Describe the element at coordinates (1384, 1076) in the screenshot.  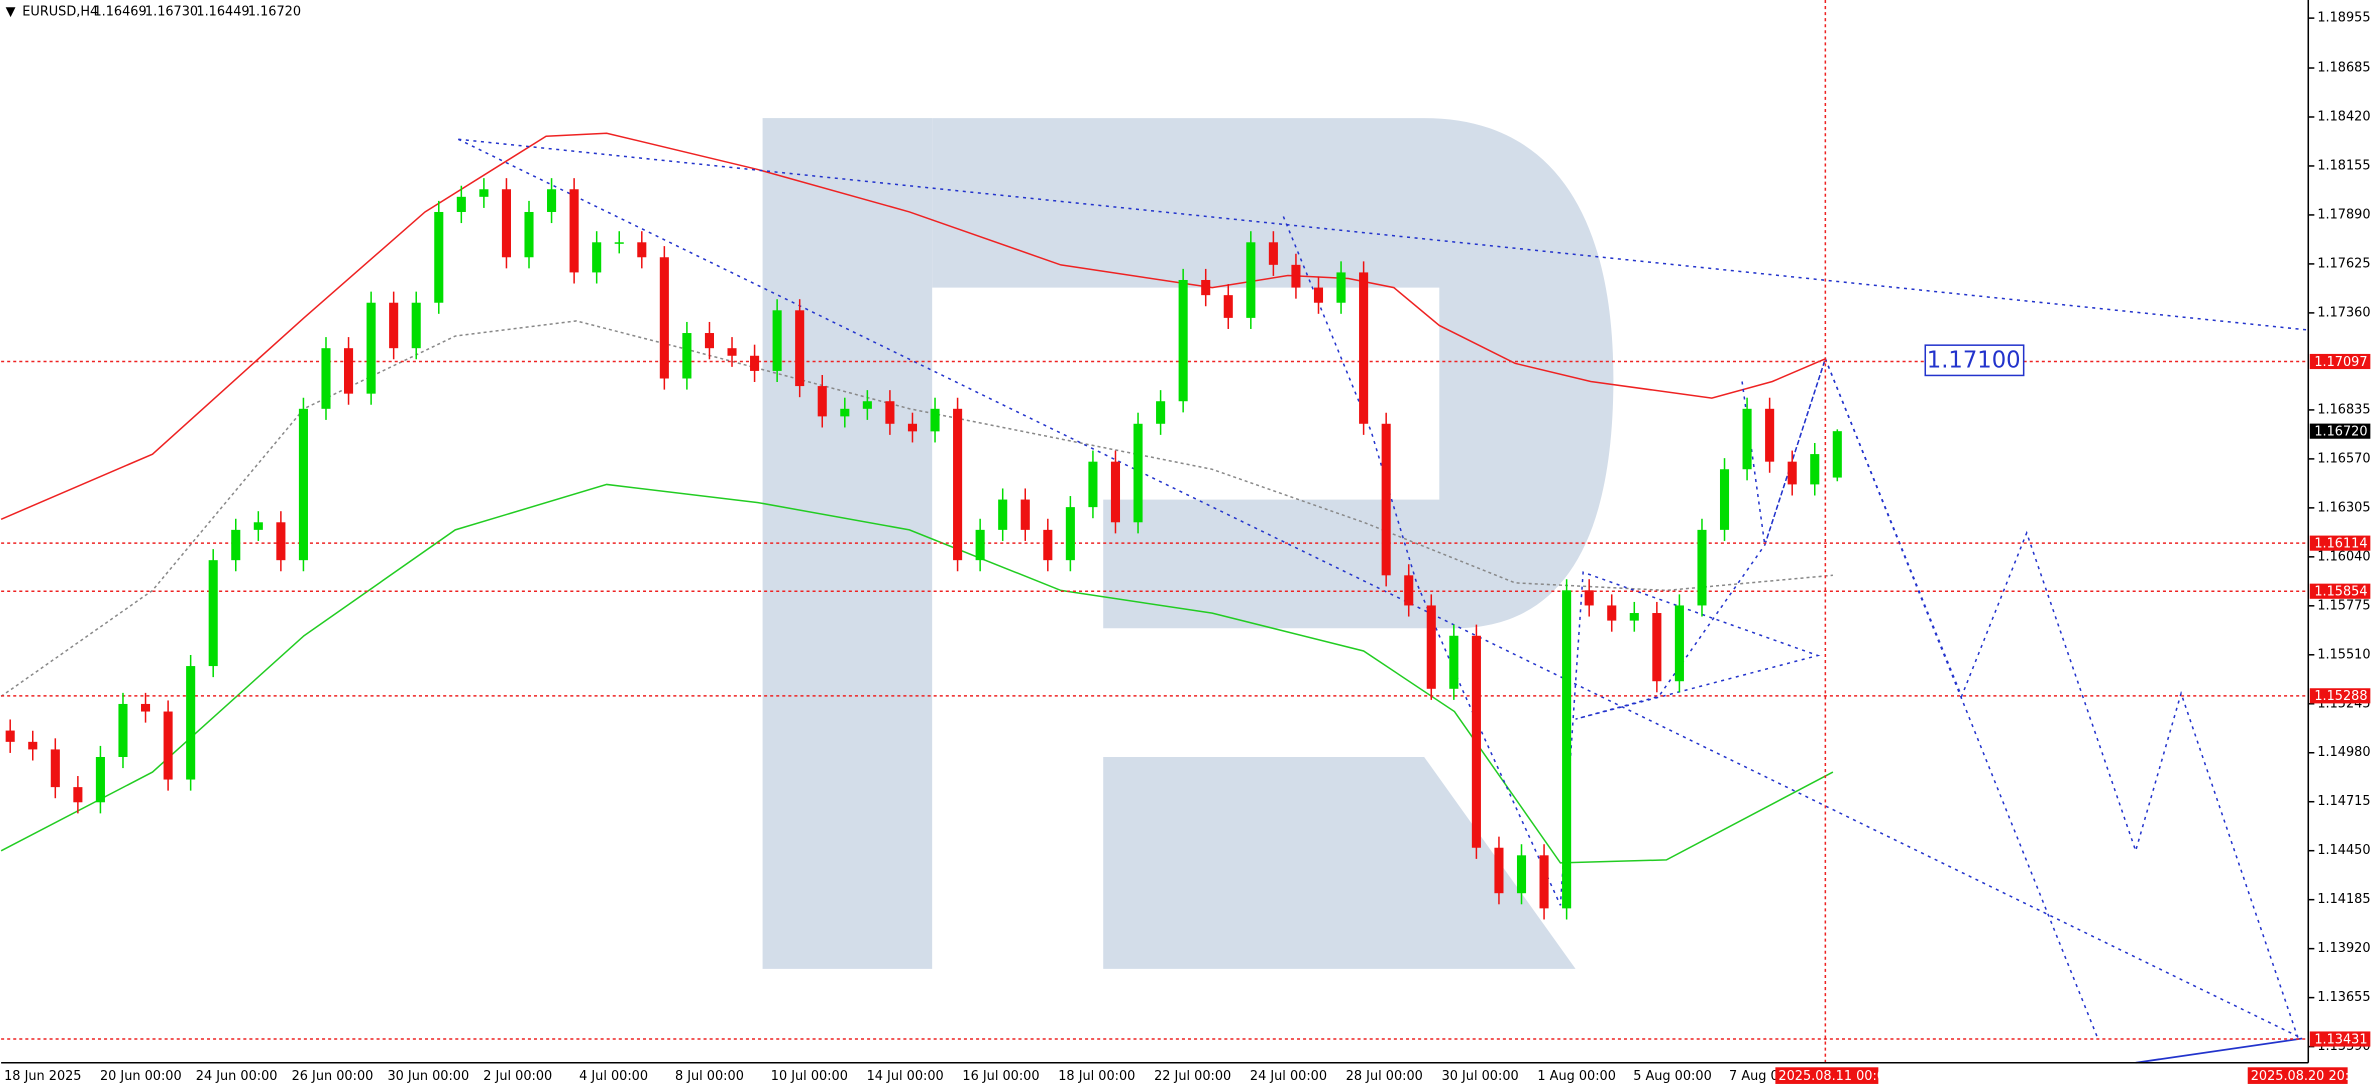
I see `x-tick-label: 28 Jul 00:00` at that location.